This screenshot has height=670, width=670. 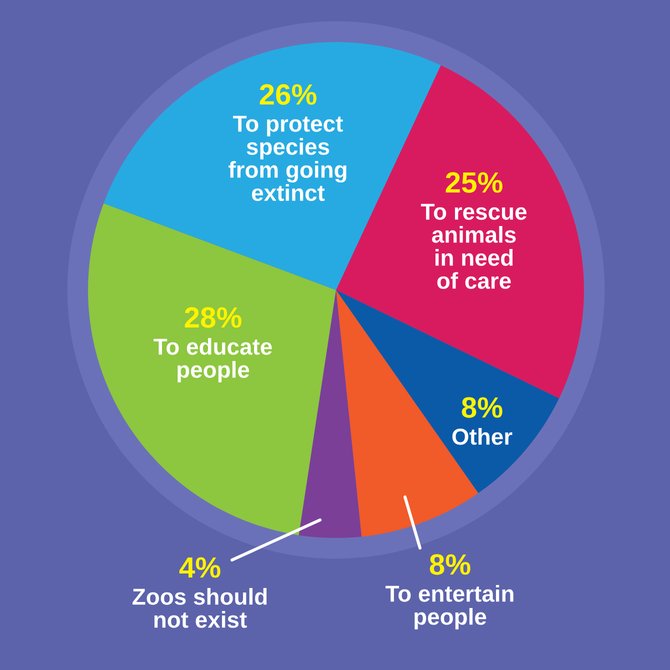 What do you see at coordinates (213, 317) in the screenshot?
I see `data-label: 28%` at bounding box center [213, 317].